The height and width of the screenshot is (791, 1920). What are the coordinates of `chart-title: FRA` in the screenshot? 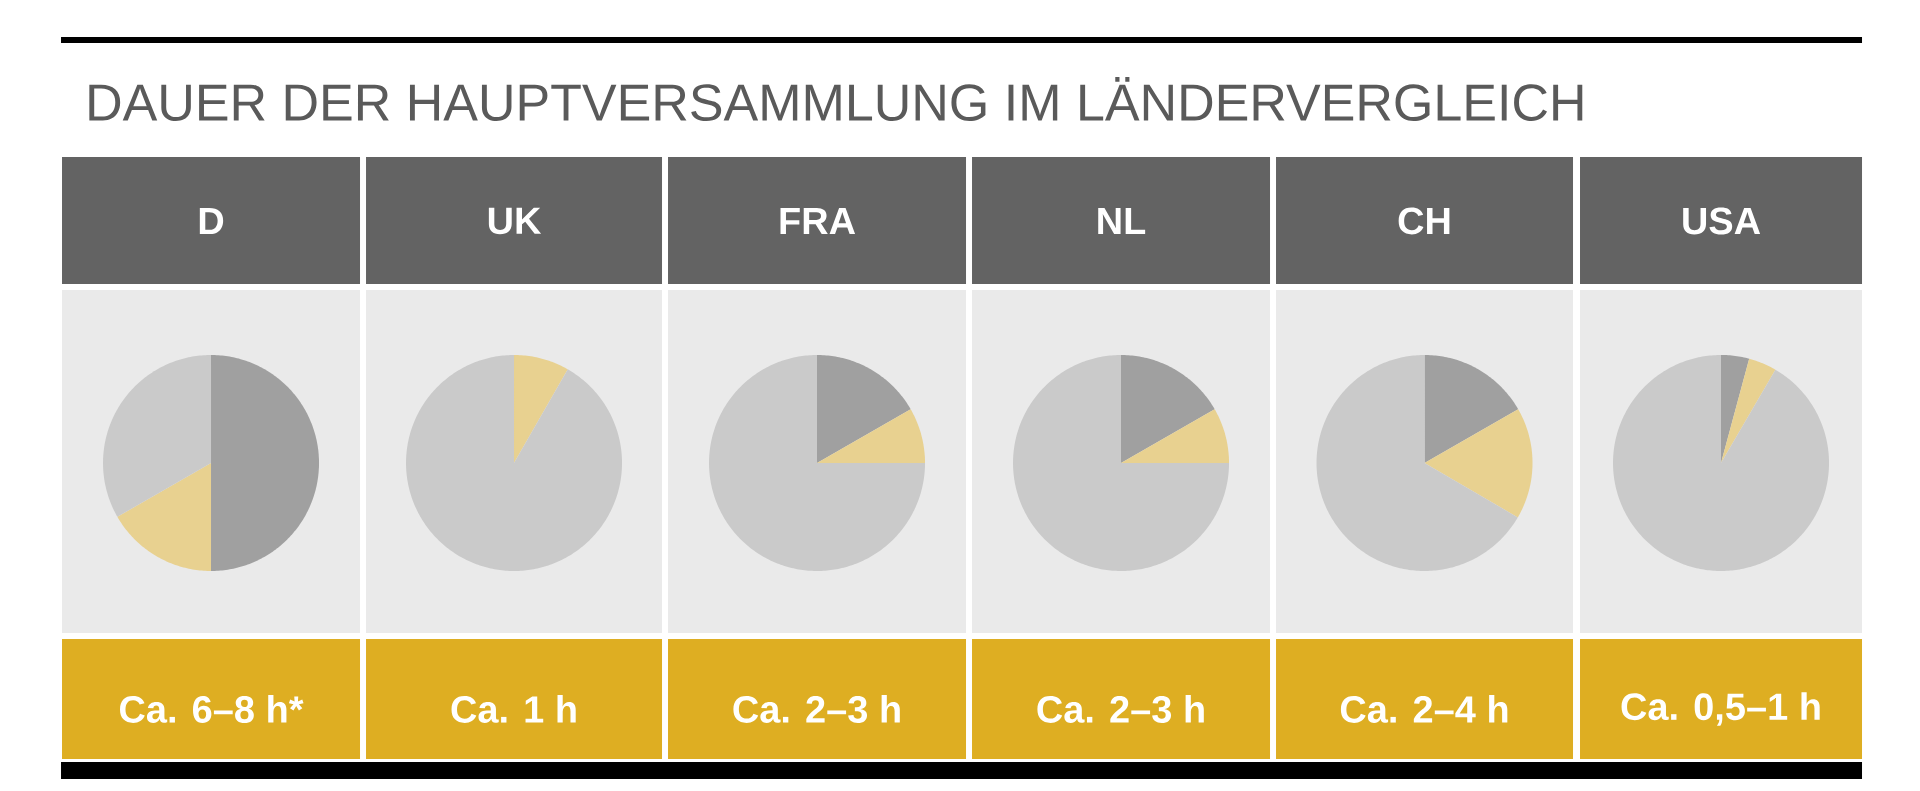 It's located at (818, 221).